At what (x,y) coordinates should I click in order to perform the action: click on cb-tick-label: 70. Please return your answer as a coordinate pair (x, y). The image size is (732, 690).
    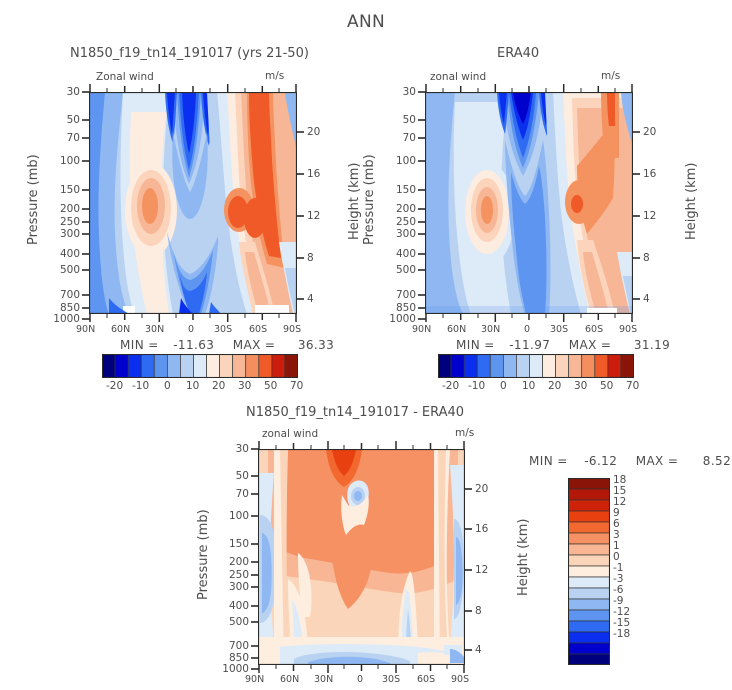
    Looking at the image, I should click on (633, 386).